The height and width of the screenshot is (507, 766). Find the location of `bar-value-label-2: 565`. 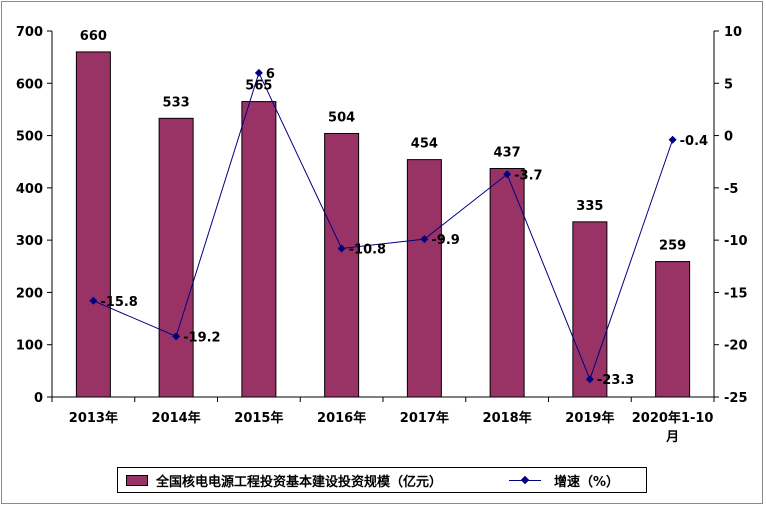

bar-value-label-2: 565 is located at coordinates (258, 86).